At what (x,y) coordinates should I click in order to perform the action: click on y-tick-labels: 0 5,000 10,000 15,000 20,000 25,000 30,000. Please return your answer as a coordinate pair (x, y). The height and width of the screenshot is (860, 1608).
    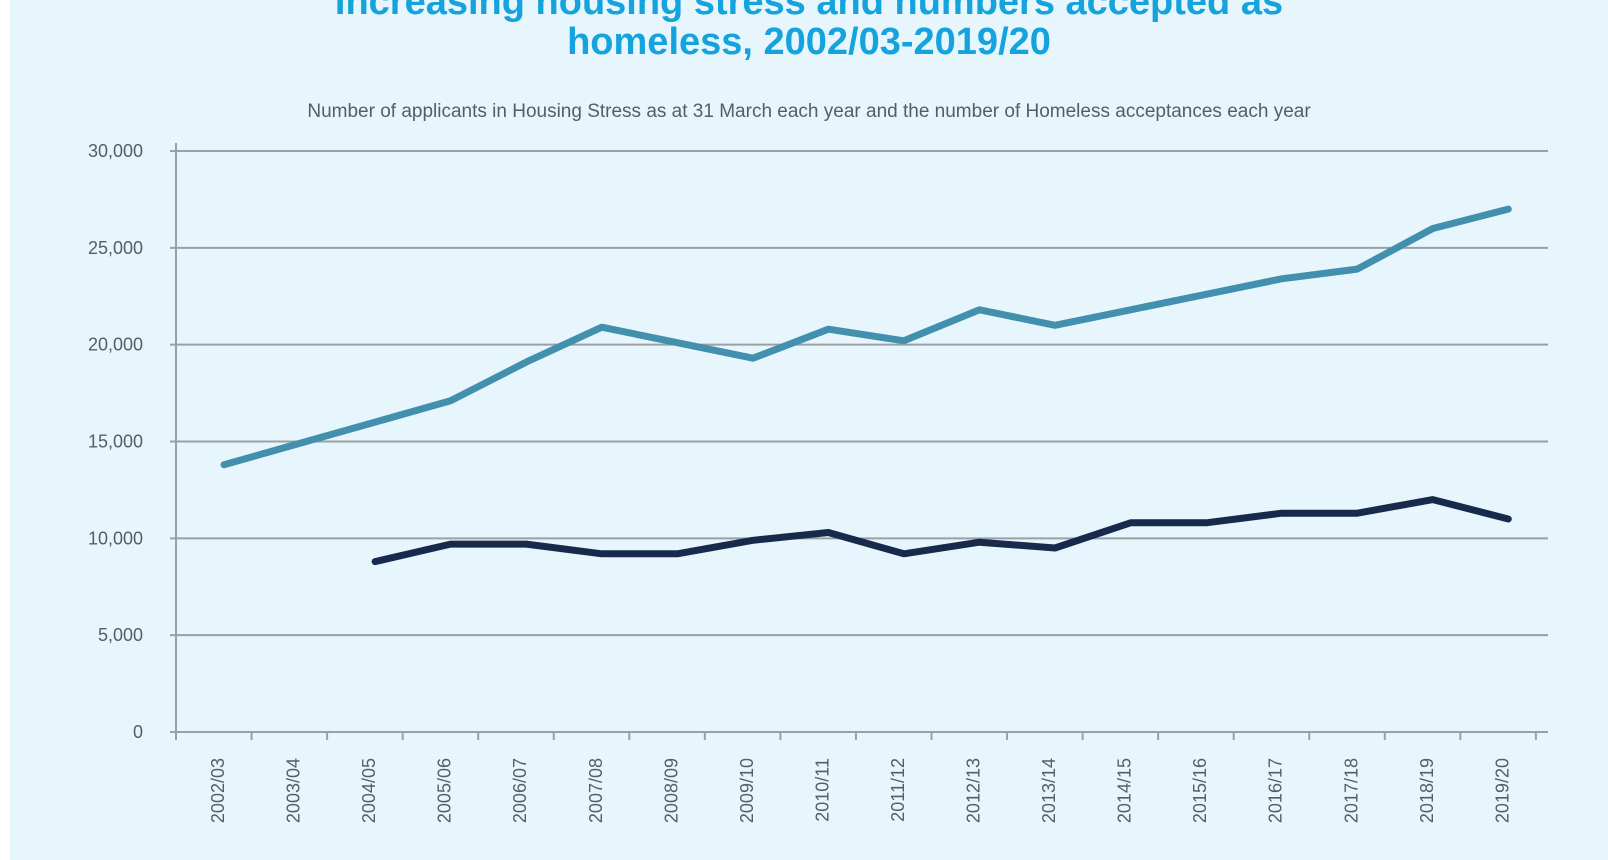
    Looking at the image, I should click on (115, 441).